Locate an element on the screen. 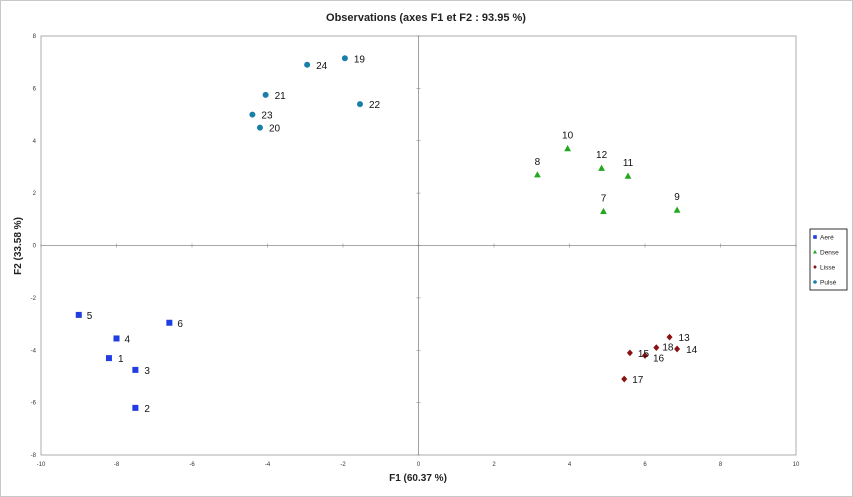  point-label-14: 14 is located at coordinates (692, 350).